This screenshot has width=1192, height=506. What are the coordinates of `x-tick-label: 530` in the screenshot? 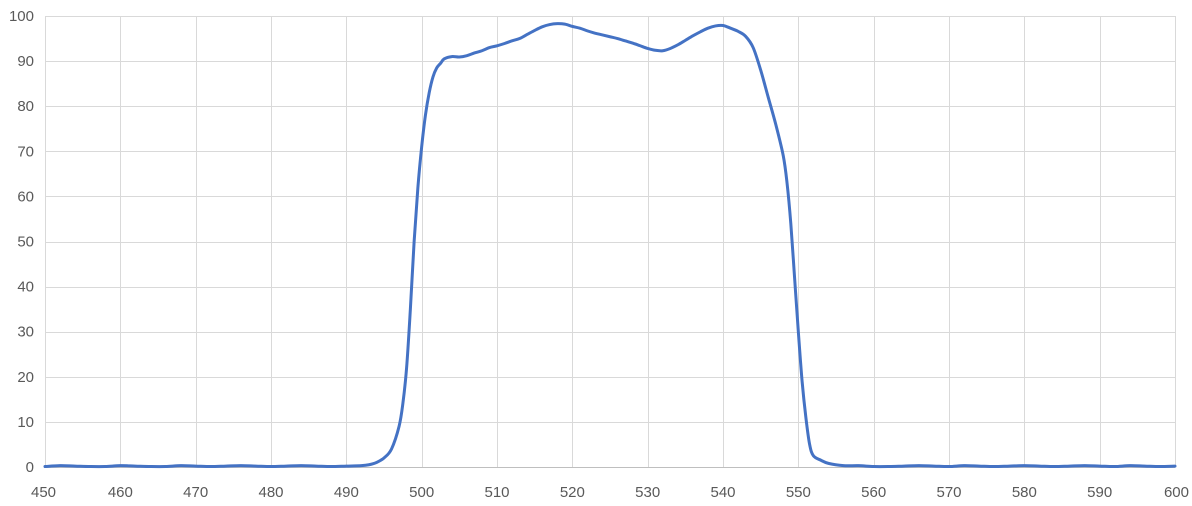 It's located at (647, 492).